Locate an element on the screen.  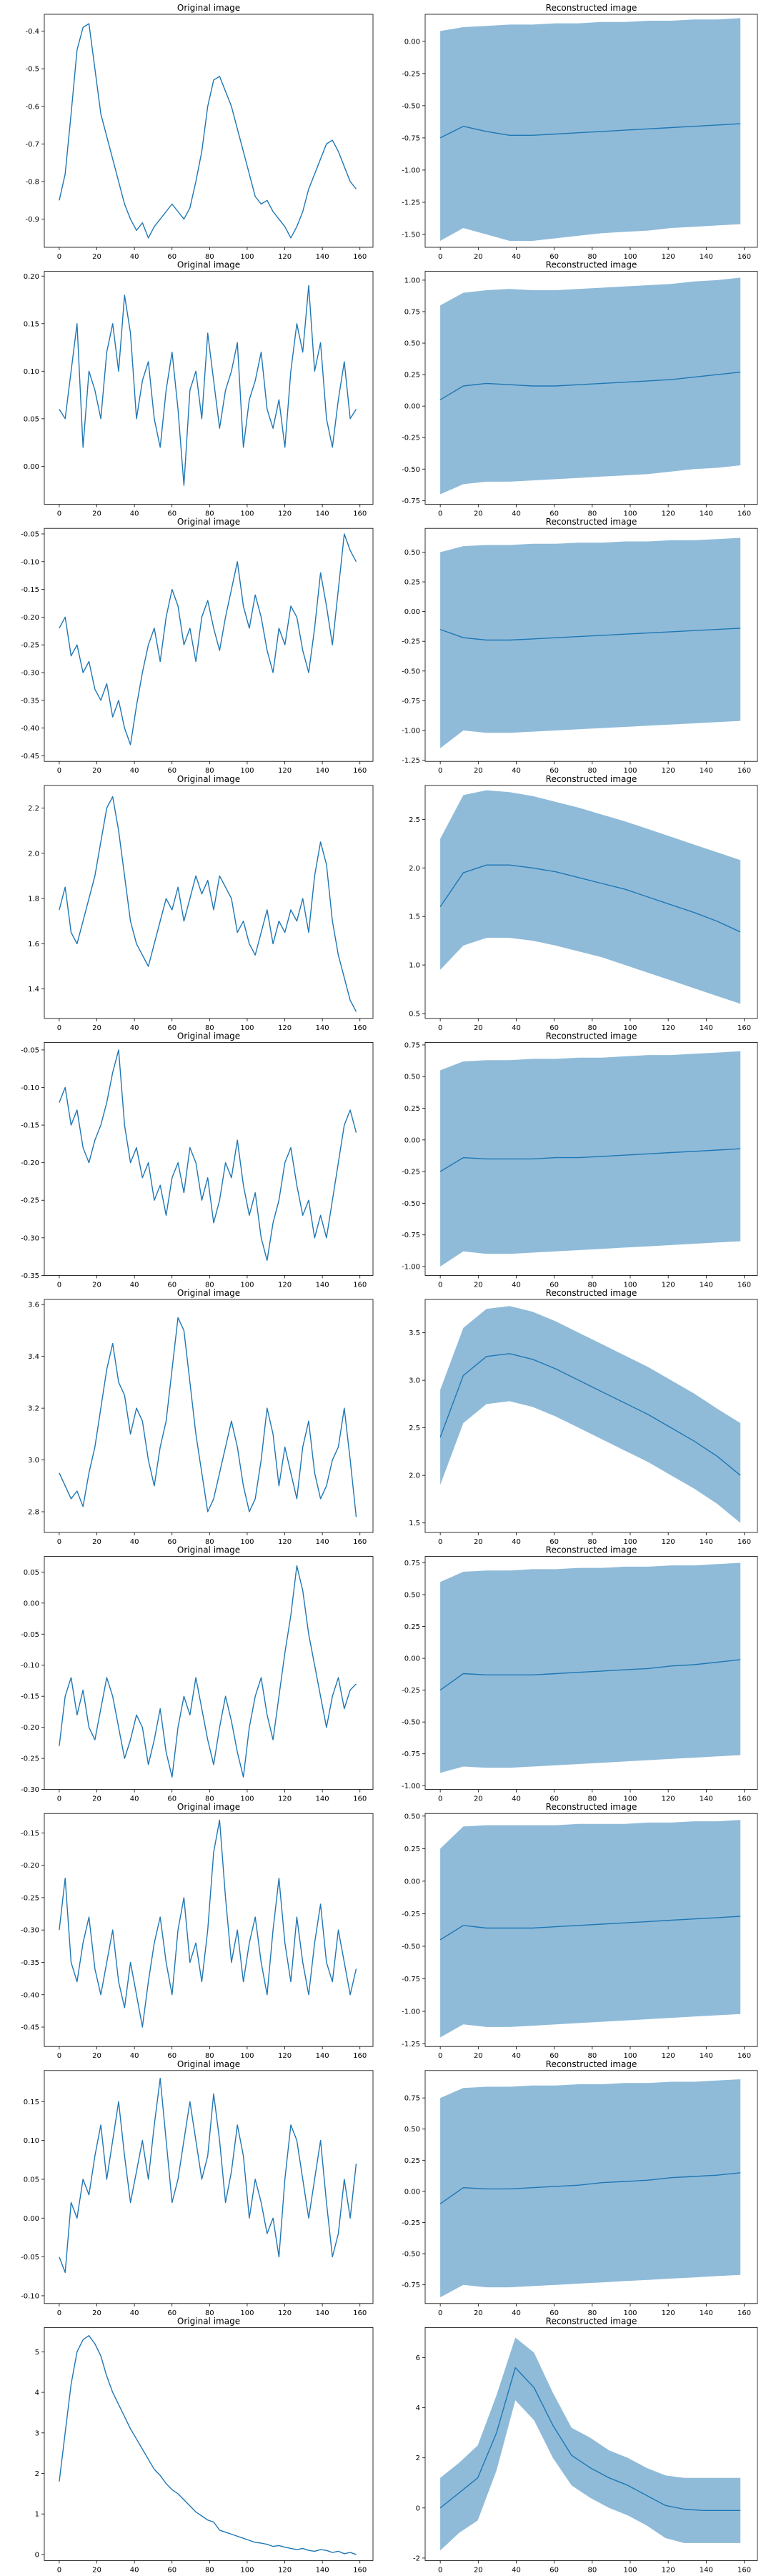
y-tick-label: -0.35 is located at coordinates (30, 1963).